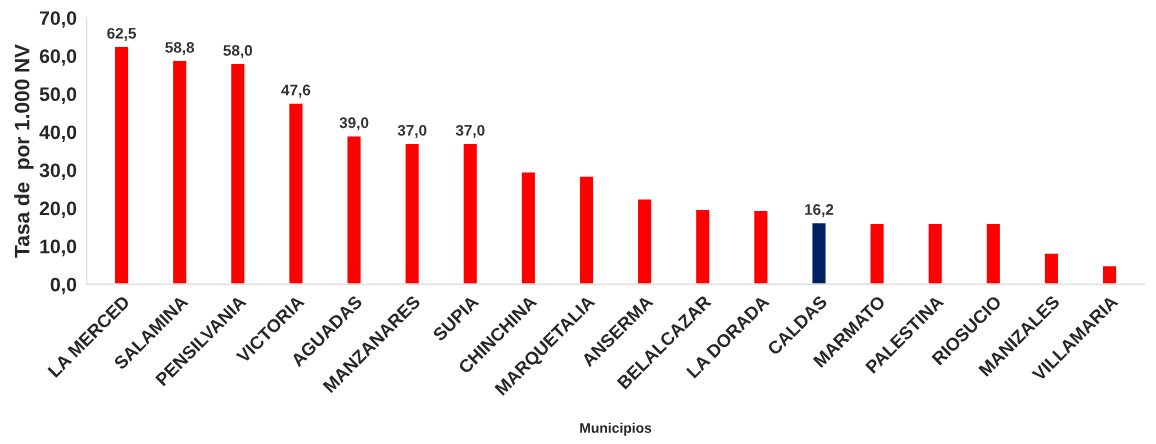 This screenshot has height=444, width=1156. What do you see at coordinates (24, 151) in the screenshot?
I see `y-axis-title: Tasa de por 1.000 NV` at bounding box center [24, 151].